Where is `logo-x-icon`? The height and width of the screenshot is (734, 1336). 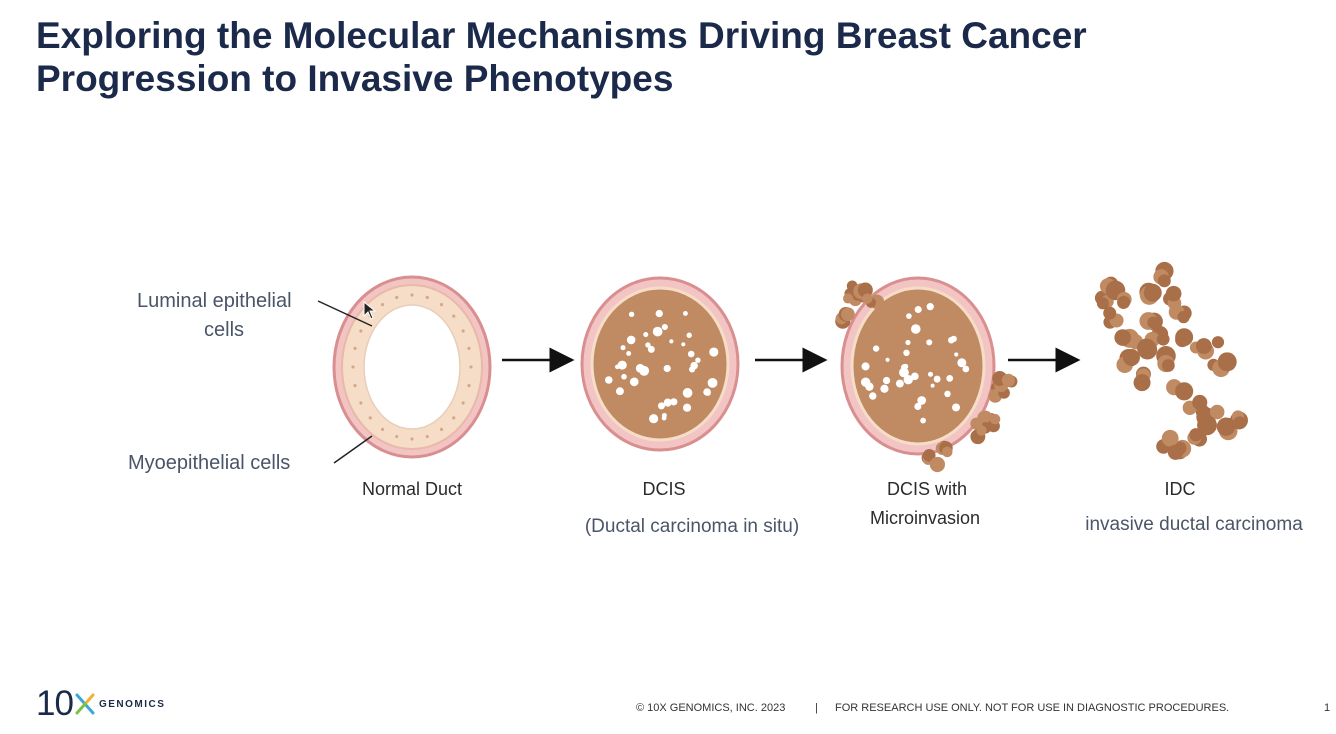 logo-x-icon is located at coordinates (85, 704).